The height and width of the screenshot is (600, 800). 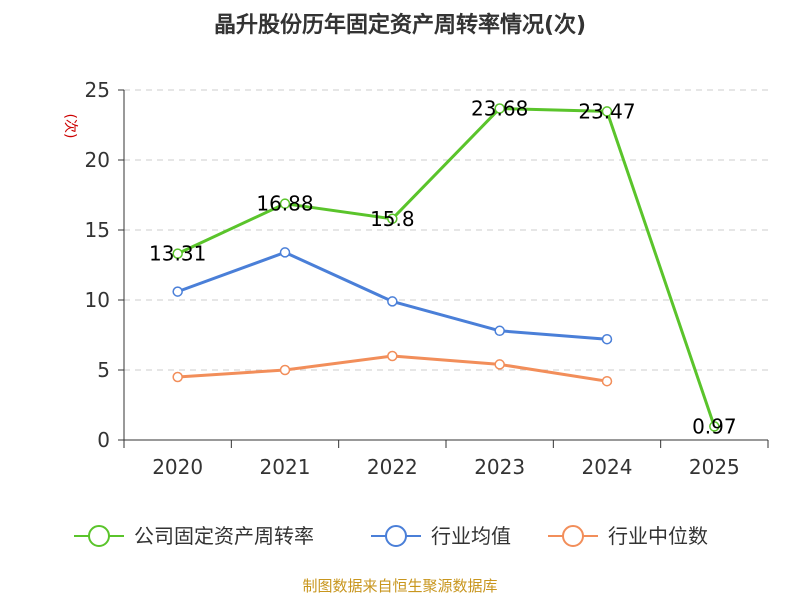 I want to click on legend: 公司固定资产周转率 行业均值 行业中位数, so click(x=391, y=536).